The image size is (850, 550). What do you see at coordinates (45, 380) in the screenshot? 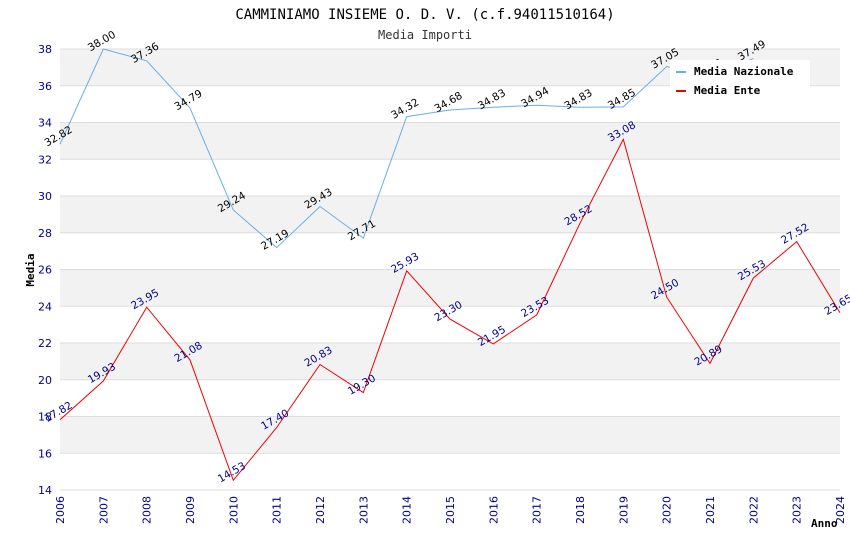
I see `y-tick-label: 20` at bounding box center [45, 380].